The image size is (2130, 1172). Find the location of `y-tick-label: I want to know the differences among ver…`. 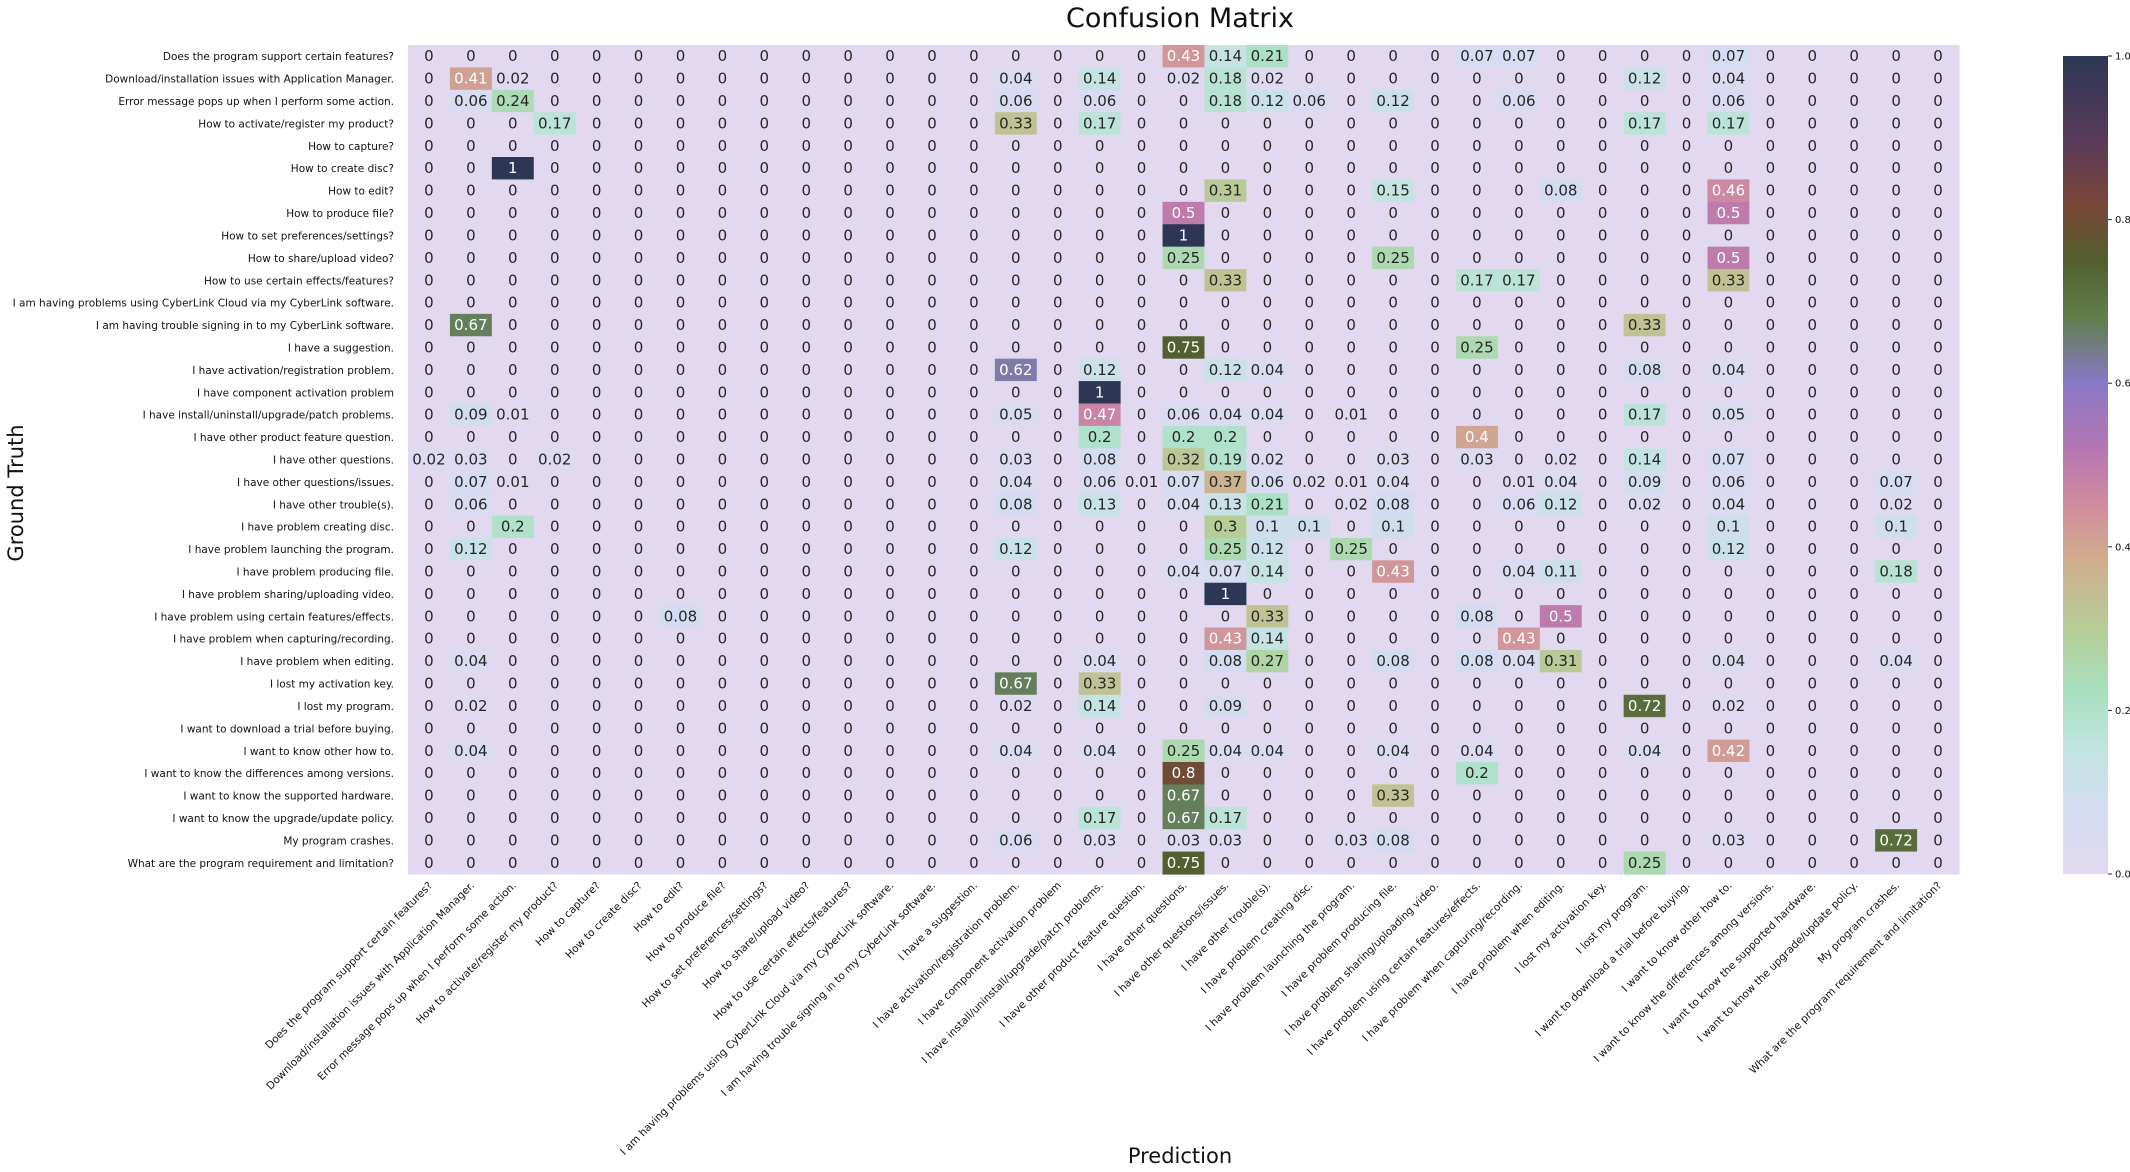

y-tick-label: I want to know the differences among ver… is located at coordinates (269, 774).